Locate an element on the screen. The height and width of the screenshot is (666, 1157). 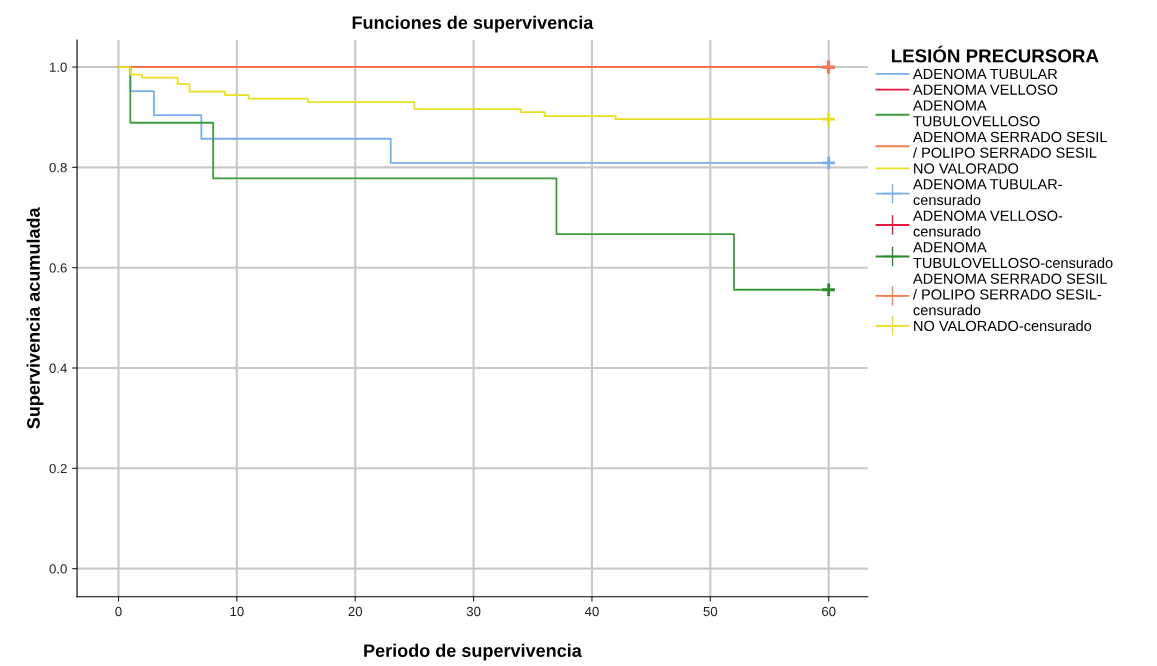
legend-label: ADENOMA TUBULAR is located at coordinates (985, 74).